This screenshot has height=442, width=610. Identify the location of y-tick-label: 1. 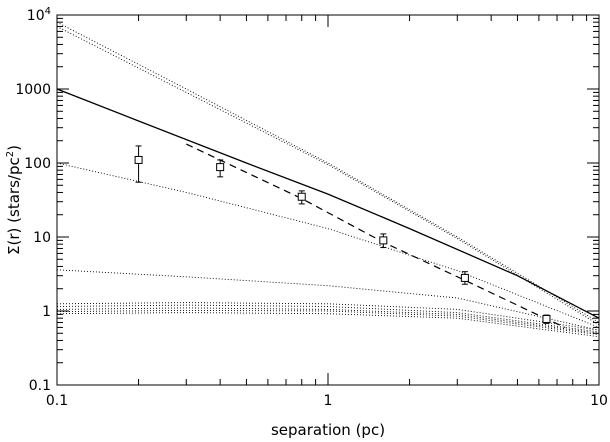
(46, 312).